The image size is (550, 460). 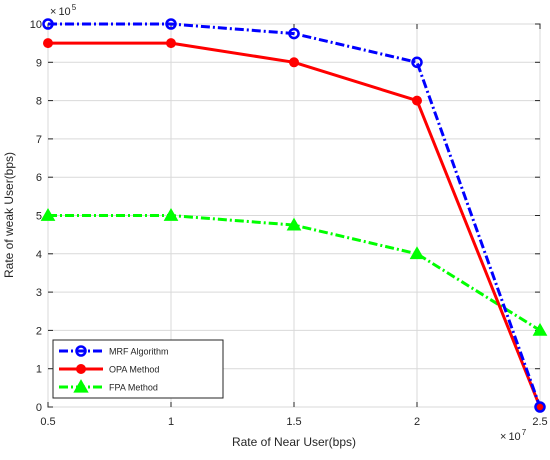 What do you see at coordinates (9, 215) in the screenshot?
I see `y-axis-label: Rate of weak User(bps)` at bounding box center [9, 215].